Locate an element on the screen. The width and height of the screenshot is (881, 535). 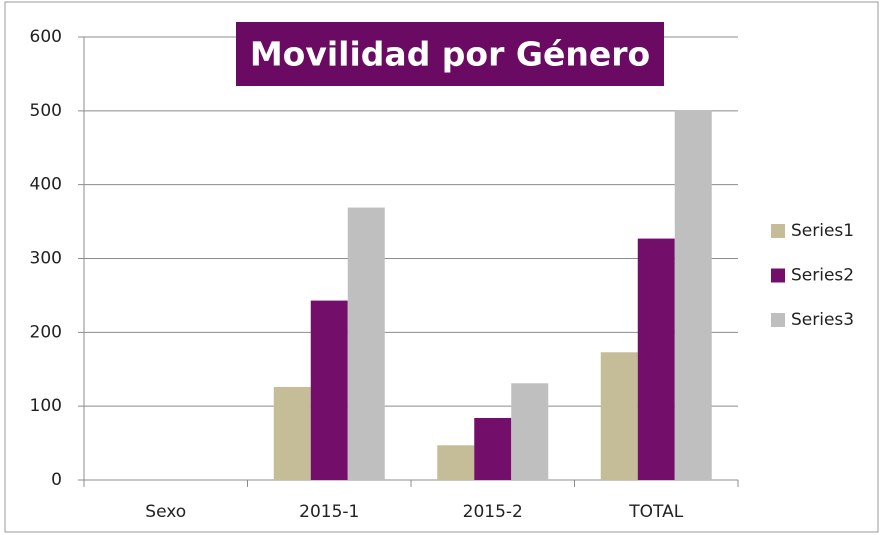
legend-label: Series3 is located at coordinates (822, 320).